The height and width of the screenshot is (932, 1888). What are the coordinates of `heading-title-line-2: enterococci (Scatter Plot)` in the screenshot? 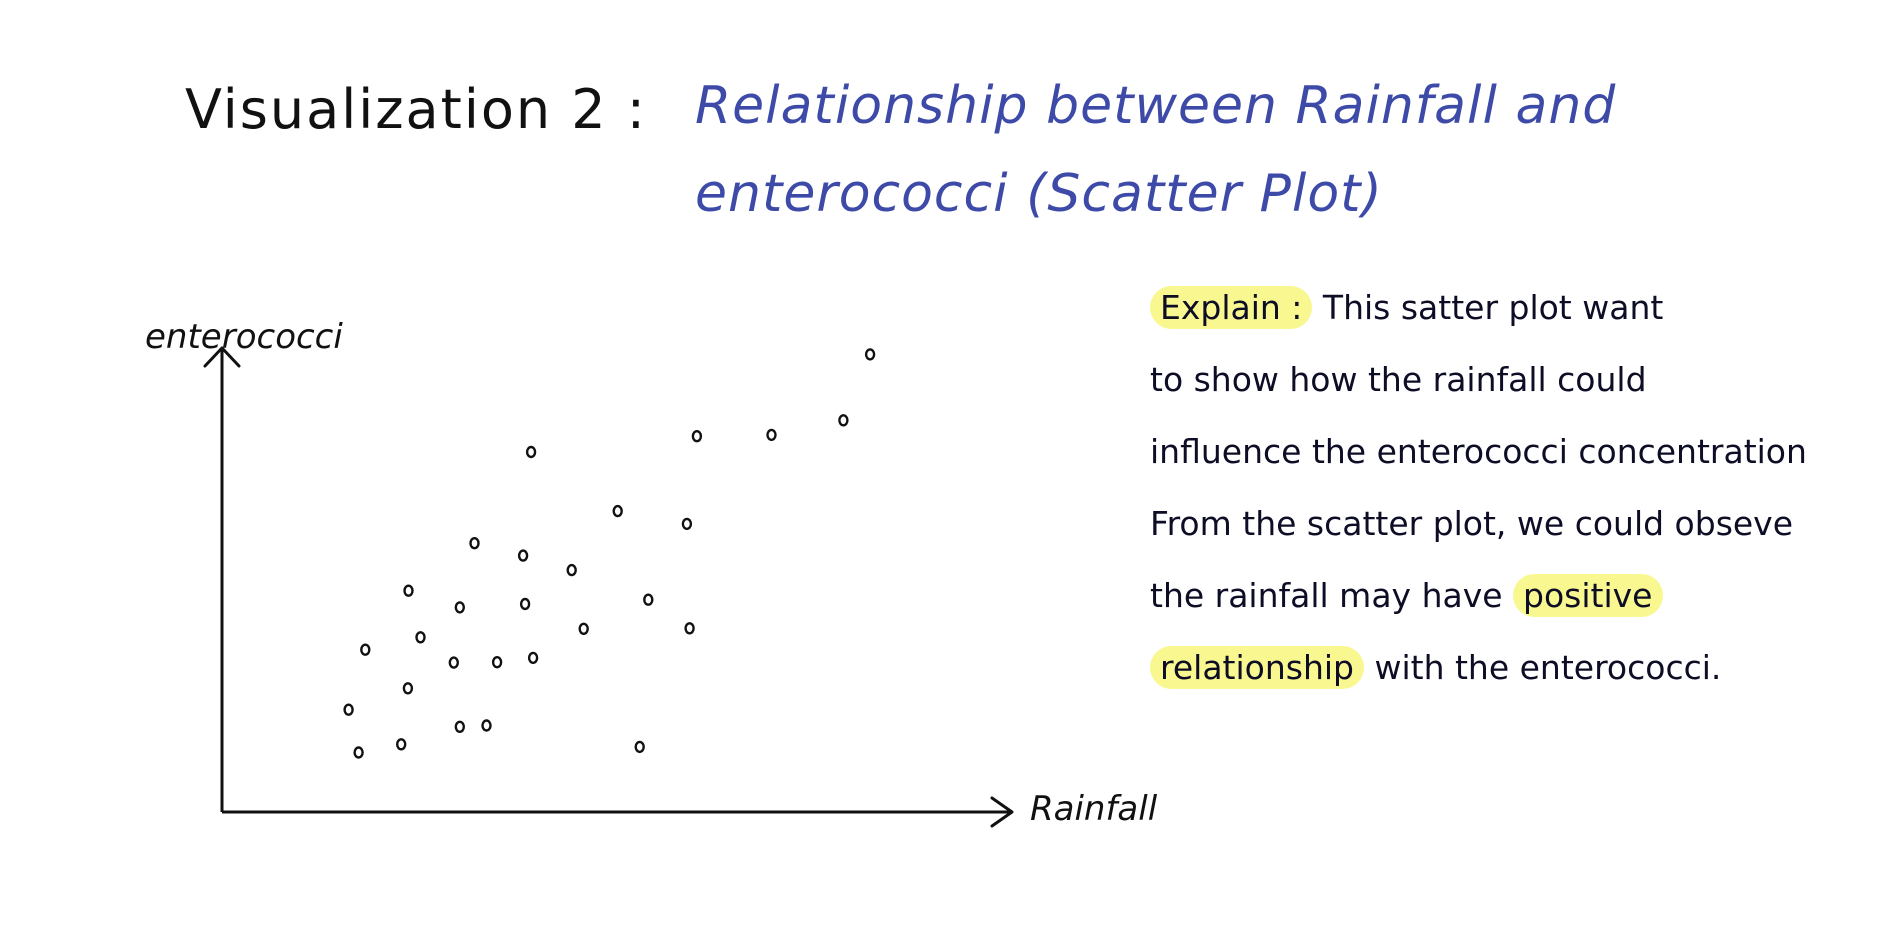 It's located at (1039, 194).